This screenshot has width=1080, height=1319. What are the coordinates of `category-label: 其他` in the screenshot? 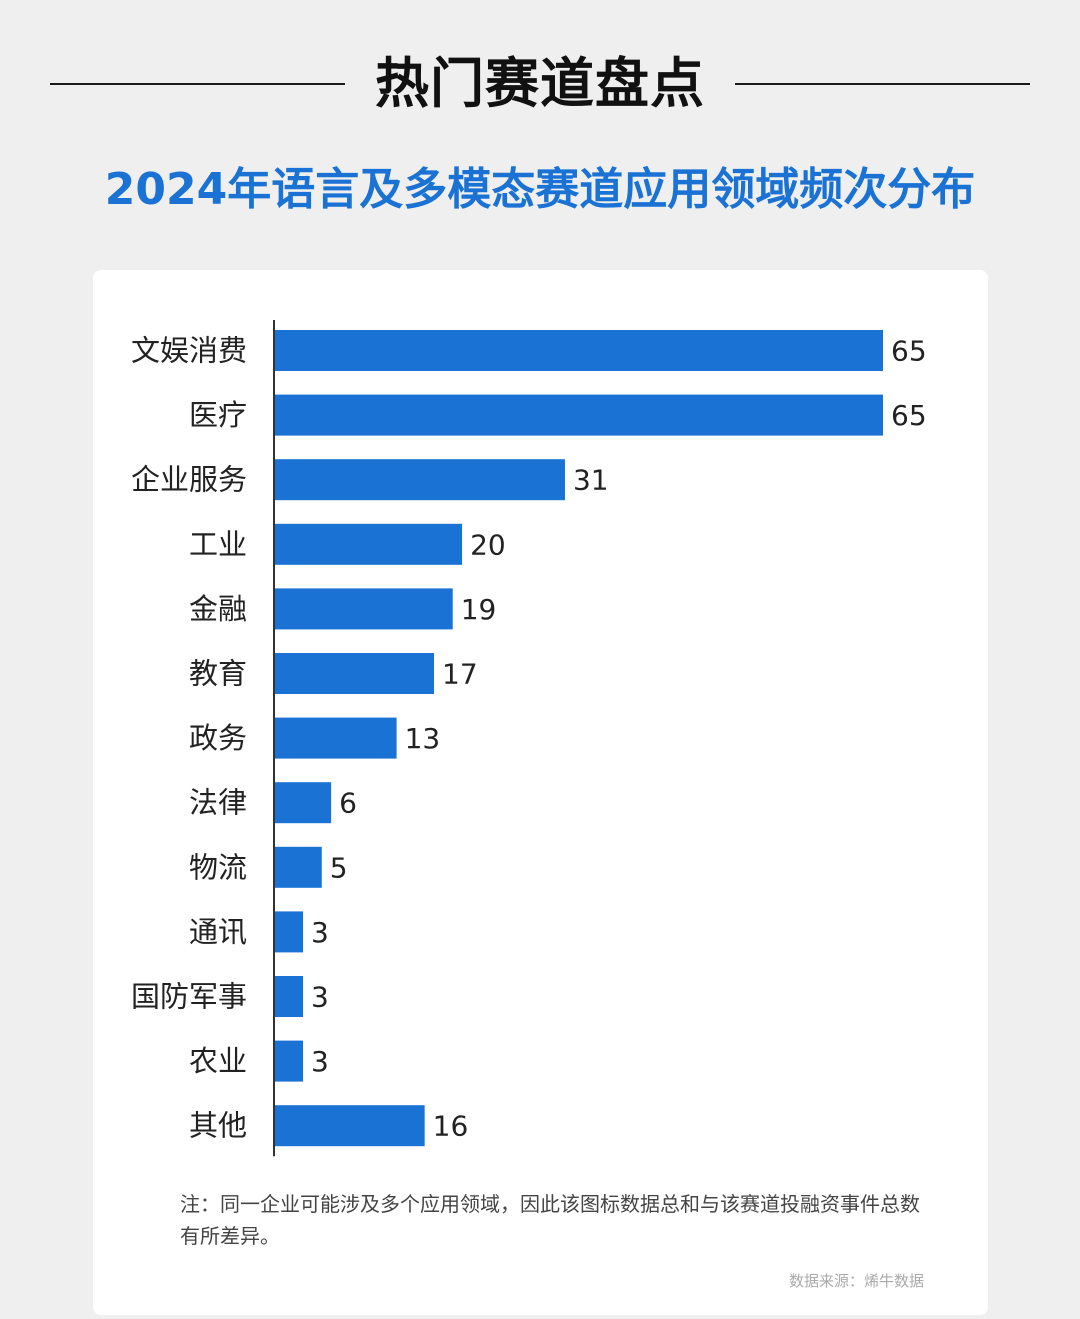 It's located at (218, 1126).